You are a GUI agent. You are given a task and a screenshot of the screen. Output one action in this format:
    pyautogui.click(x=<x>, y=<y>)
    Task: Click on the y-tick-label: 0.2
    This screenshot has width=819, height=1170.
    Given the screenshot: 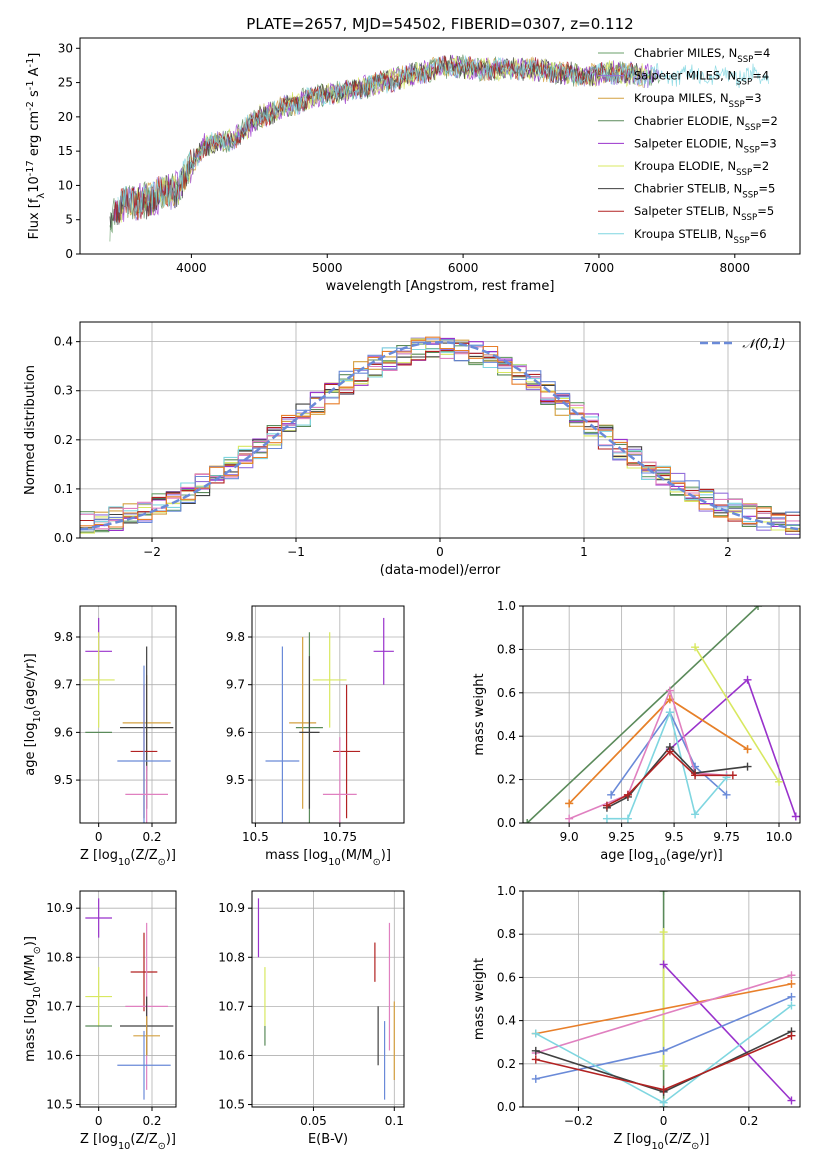 What is the action you would take?
    pyautogui.click(x=63, y=440)
    